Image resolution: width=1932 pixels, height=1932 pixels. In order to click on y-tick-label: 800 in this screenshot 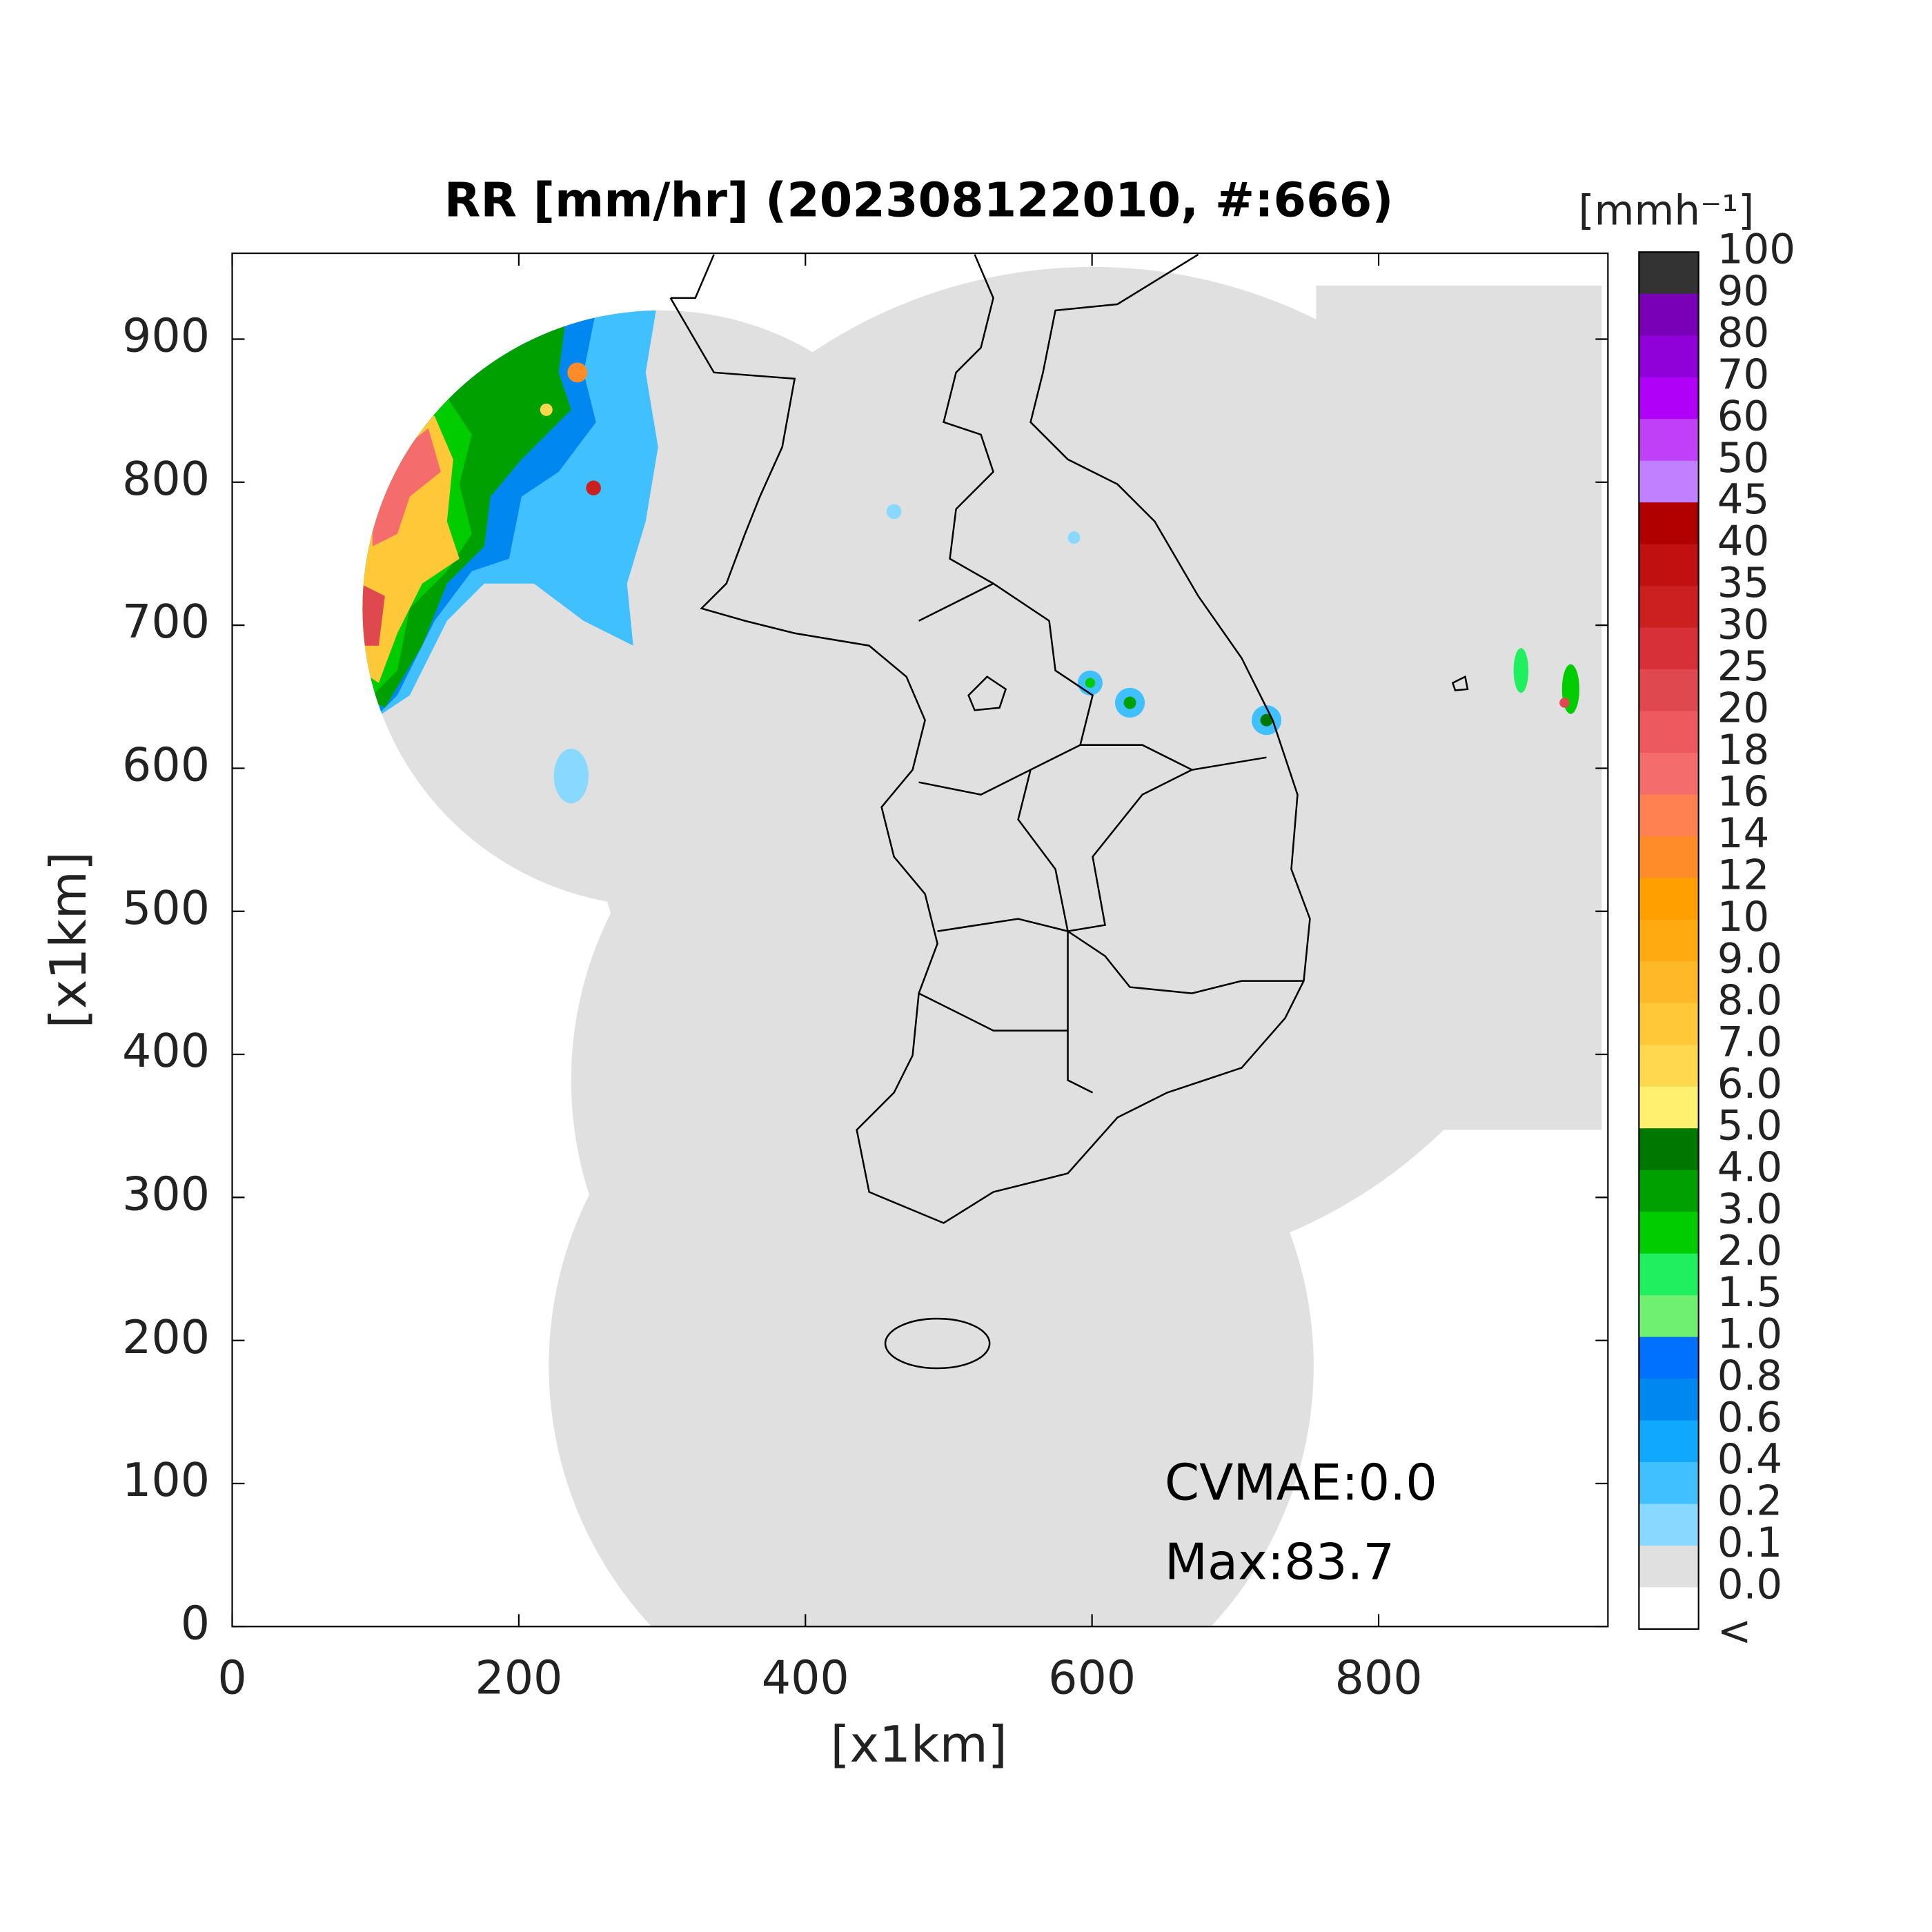, I will do `click(166, 479)`.